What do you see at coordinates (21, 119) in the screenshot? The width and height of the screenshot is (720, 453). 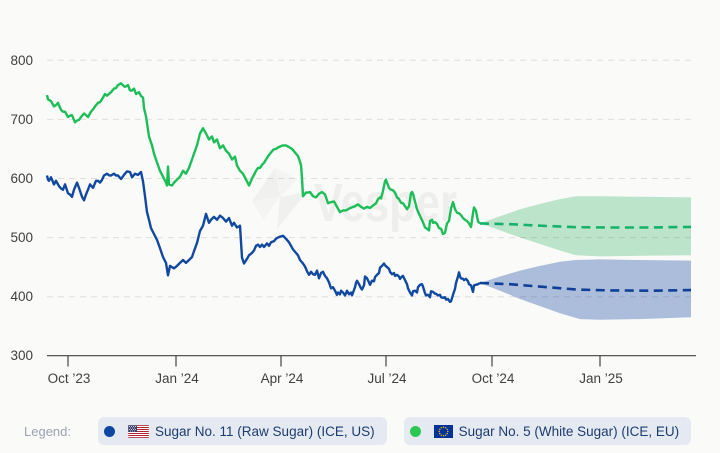 I see `svg-text: 700` at bounding box center [21, 119].